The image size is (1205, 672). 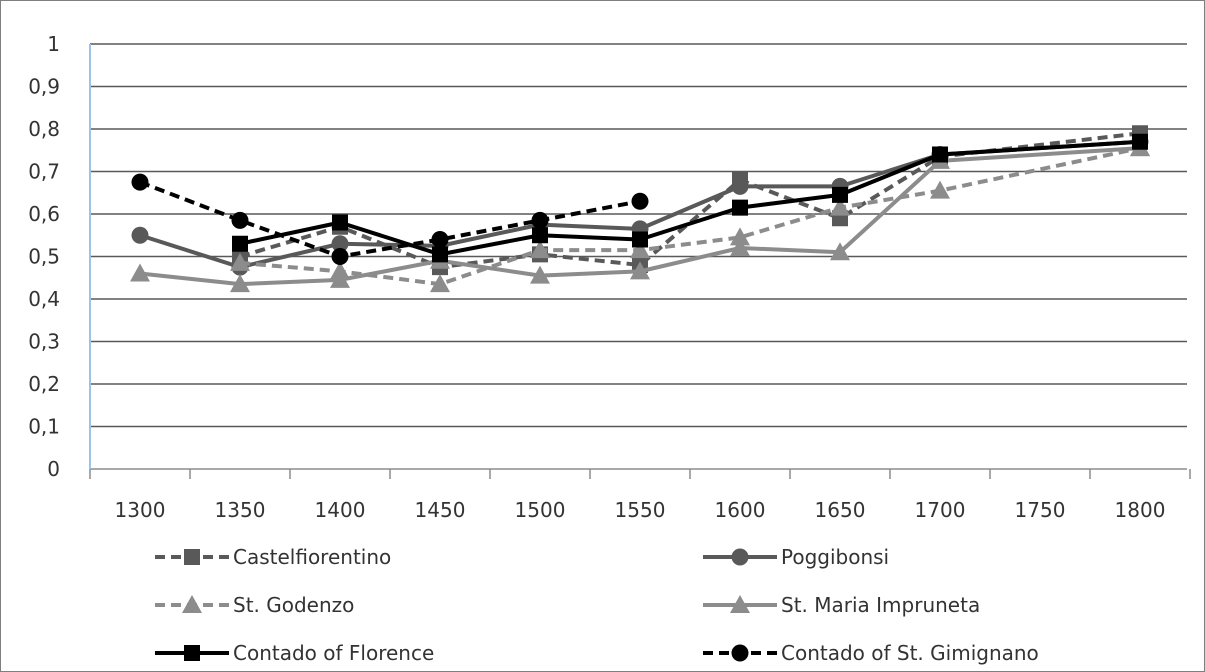 What do you see at coordinates (240, 510) in the screenshot?
I see `x-tick-label: 1350` at bounding box center [240, 510].